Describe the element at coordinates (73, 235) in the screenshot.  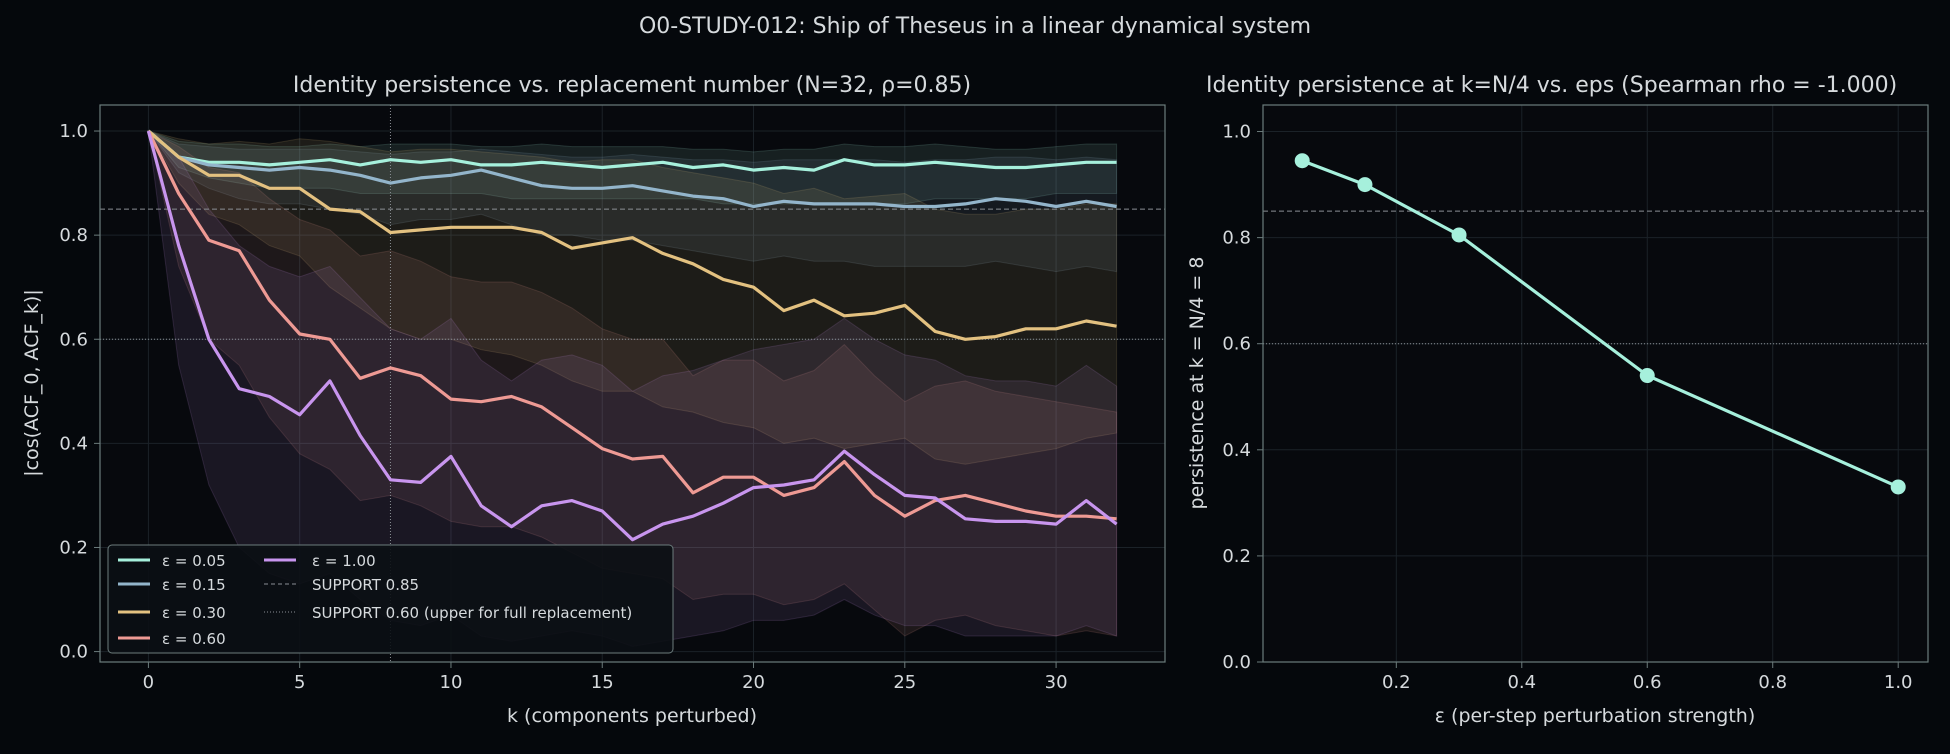
I see `left-y-tick-label: 0.8` at that location.